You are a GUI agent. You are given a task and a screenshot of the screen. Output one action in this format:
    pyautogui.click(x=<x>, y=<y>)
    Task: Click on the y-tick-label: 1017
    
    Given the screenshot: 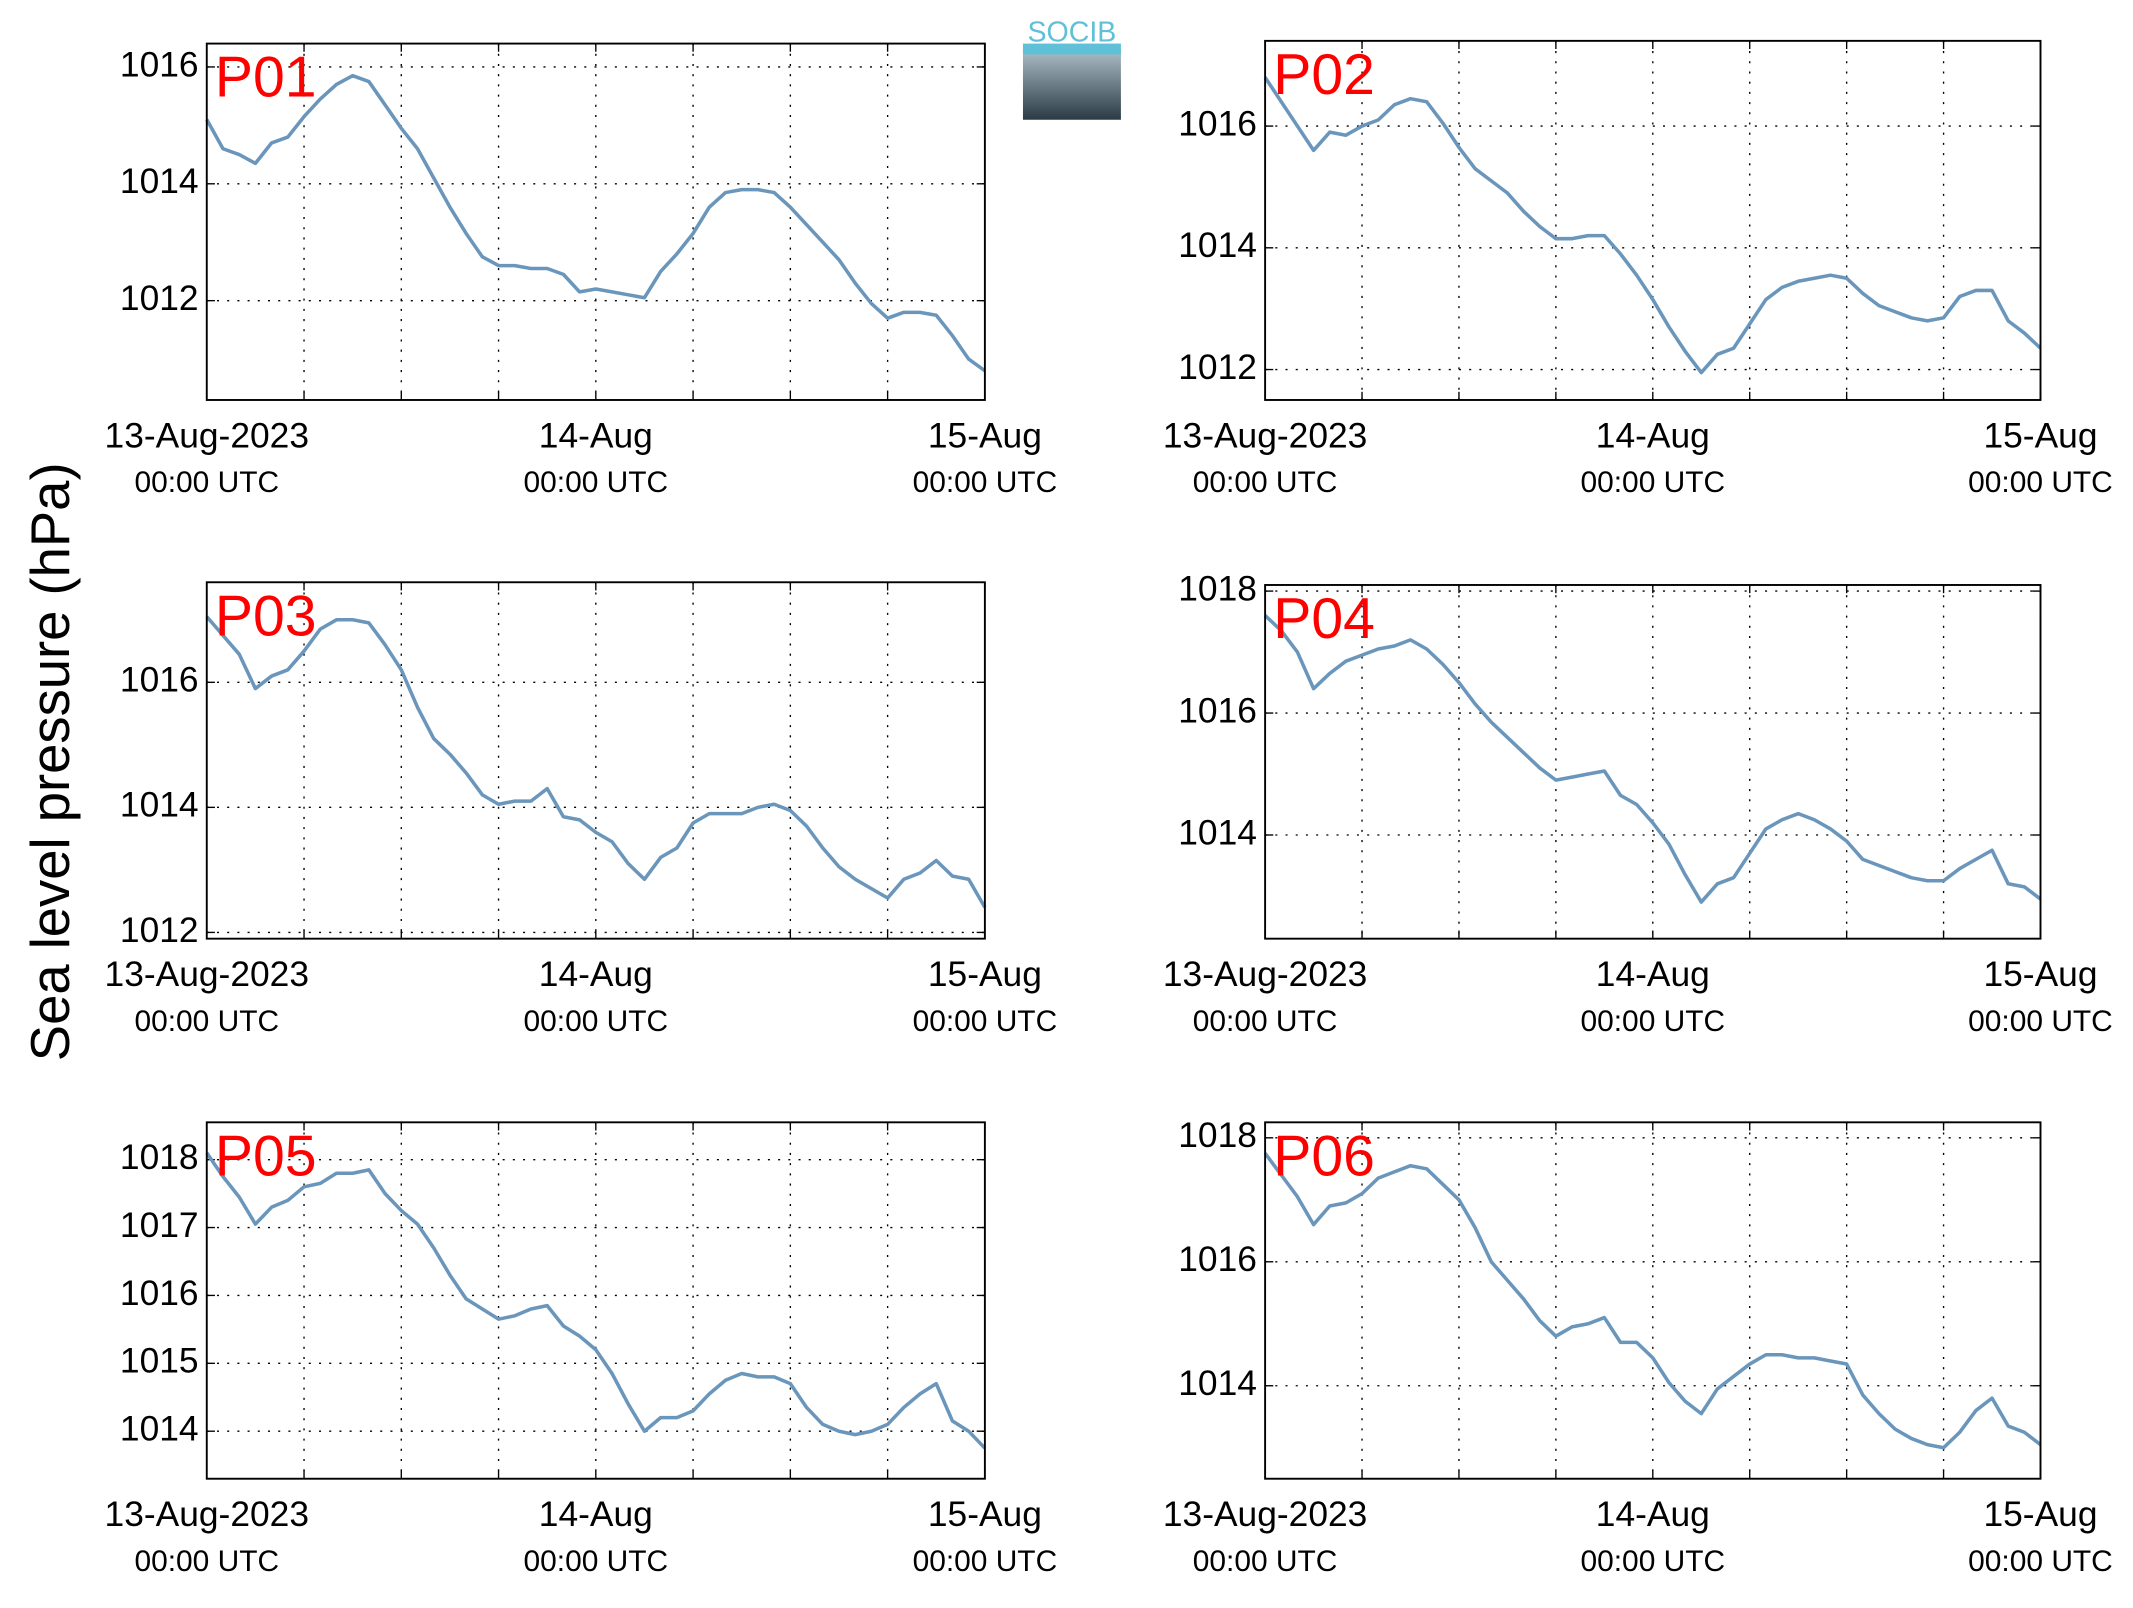 What is the action you would take?
    pyautogui.click(x=159, y=1225)
    